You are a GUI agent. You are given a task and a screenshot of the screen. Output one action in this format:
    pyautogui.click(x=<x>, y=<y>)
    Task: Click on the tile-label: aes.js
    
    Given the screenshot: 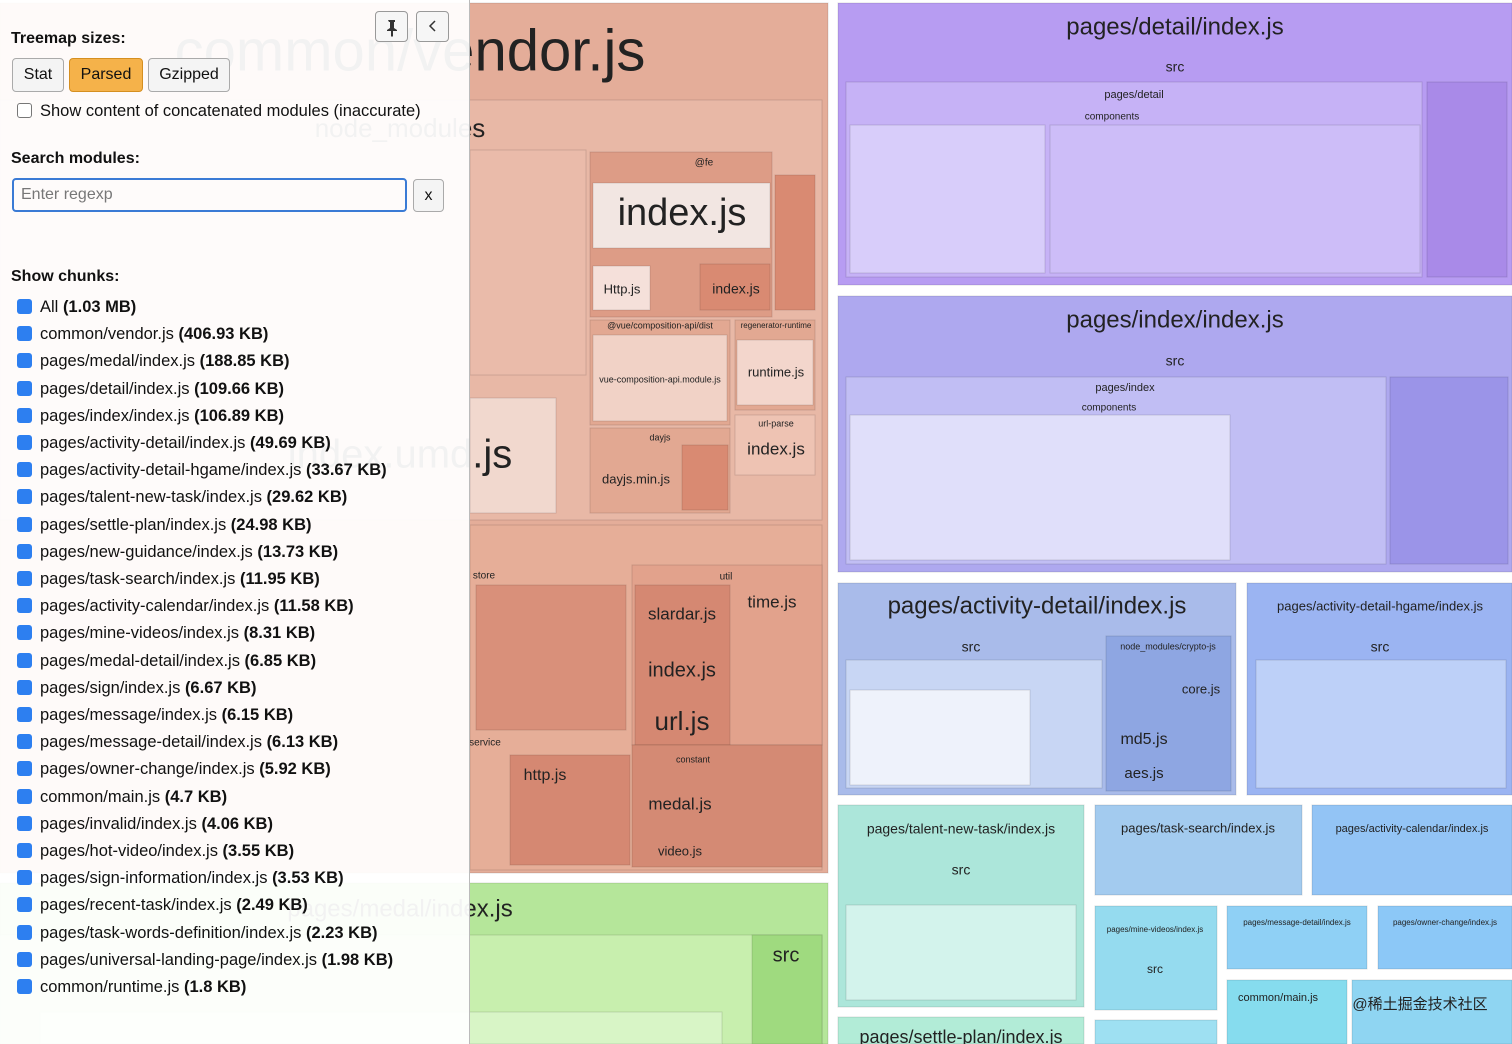 What is the action you would take?
    pyautogui.click(x=1143, y=773)
    